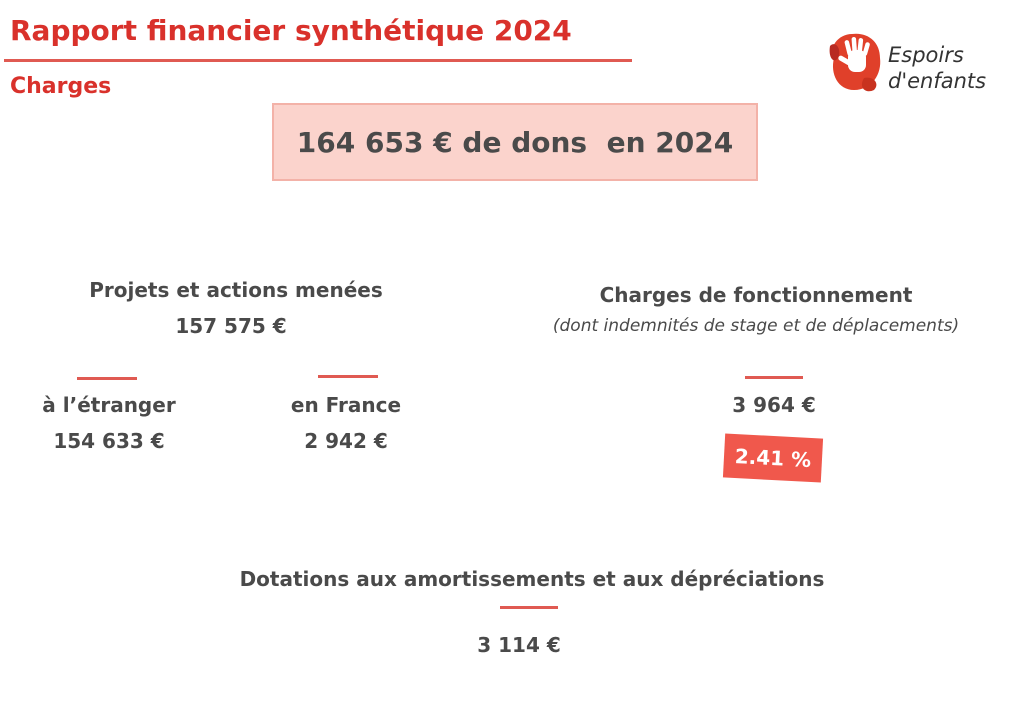 This screenshot has height=724, width=1024. Describe the element at coordinates (318, 60) in the screenshot. I see `title-underline` at that location.